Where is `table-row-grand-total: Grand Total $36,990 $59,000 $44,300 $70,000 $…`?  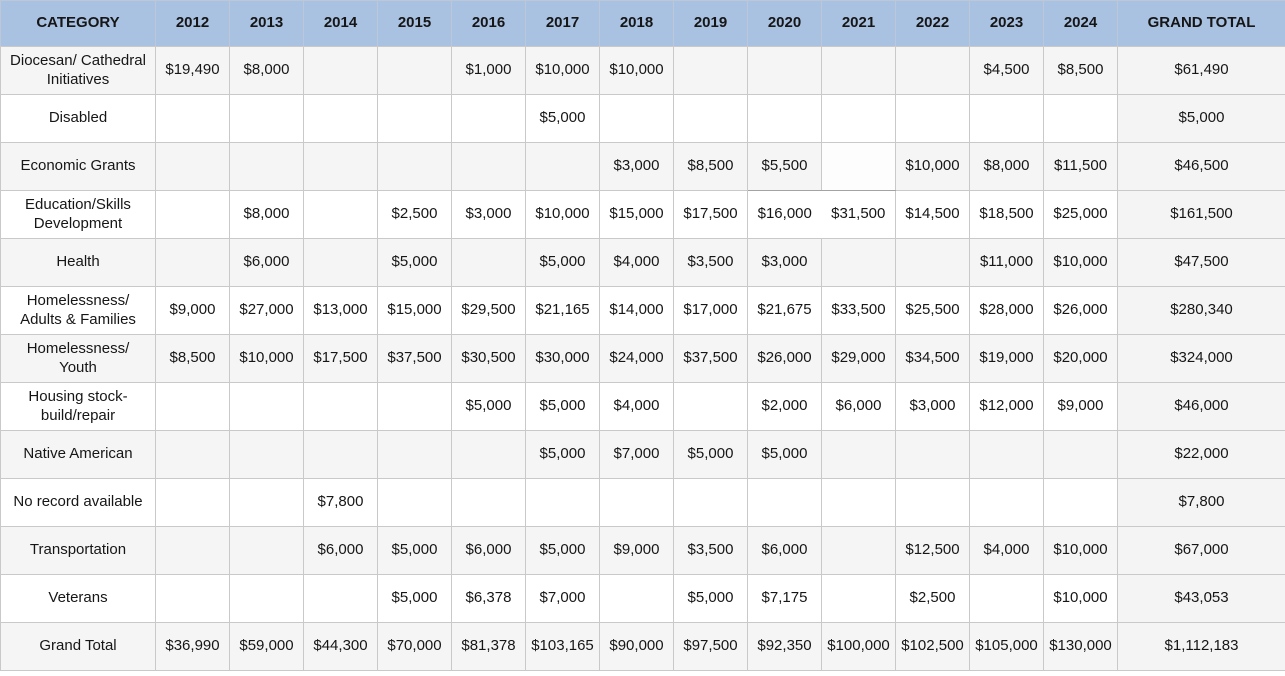
table-row-grand-total: Grand Total $36,990 $59,000 $44,300 $70,000 $… is located at coordinates (642, 646).